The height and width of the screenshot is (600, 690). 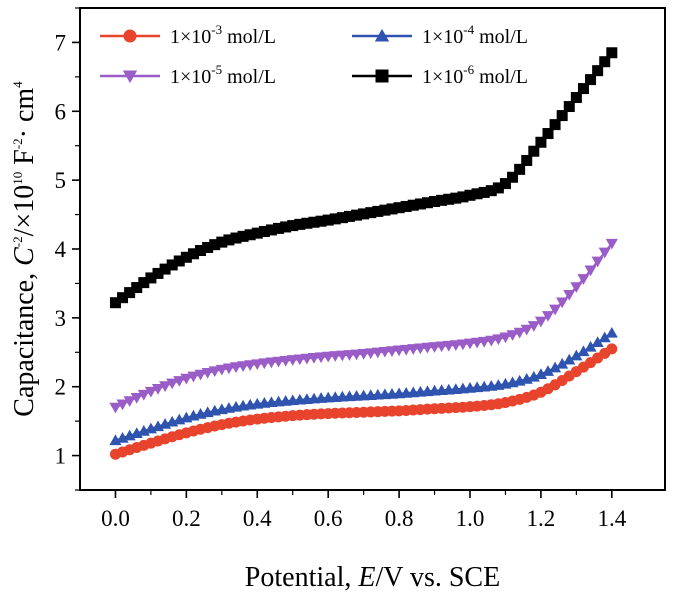 What do you see at coordinates (372, 577) in the screenshot?
I see `x-axis-title: Potential, E/V vs. SCE` at bounding box center [372, 577].